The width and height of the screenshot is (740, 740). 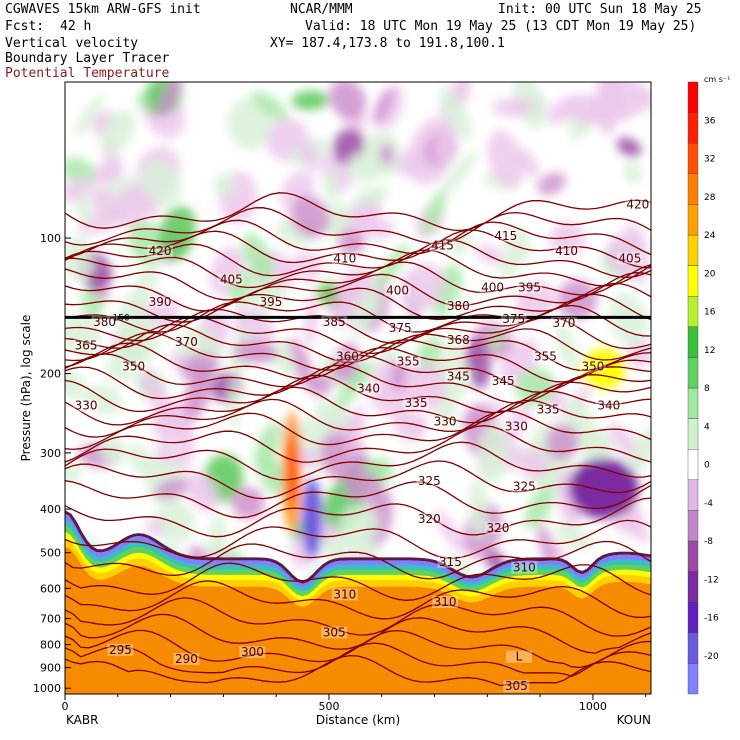 I want to click on colorbar-label: -16, so click(x=711, y=619).